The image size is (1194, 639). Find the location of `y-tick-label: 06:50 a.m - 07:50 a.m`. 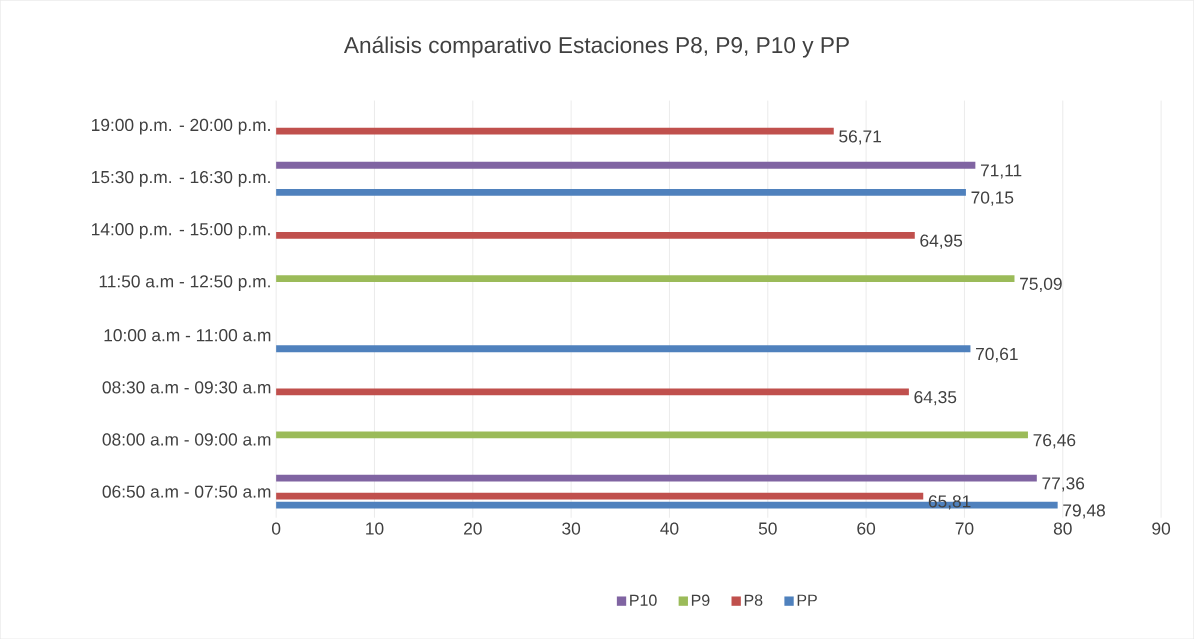

y-tick-label: 06:50 a.m - 07:50 a.m is located at coordinates (186, 491).